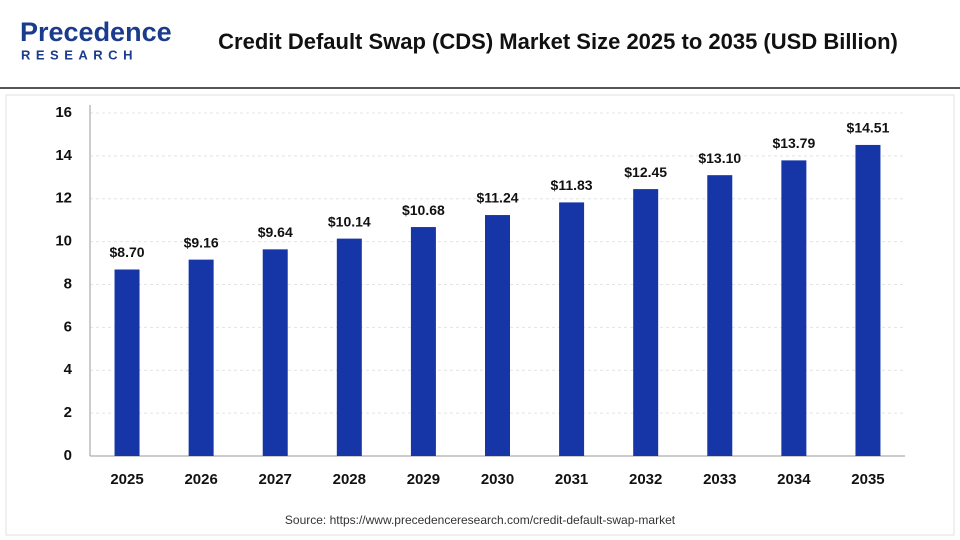 Image resolution: width=960 pixels, height=540 pixels. Describe the element at coordinates (793, 143) in the screenshot. I see `data-label: $13.79` at that location.